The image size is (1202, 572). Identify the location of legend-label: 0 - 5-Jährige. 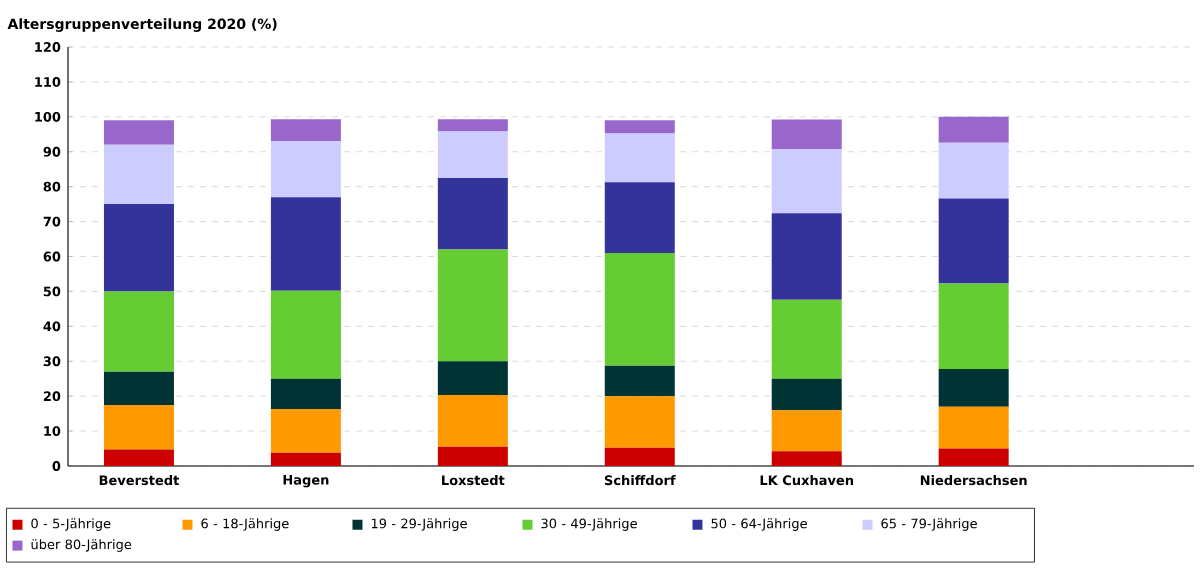
(71, 524).